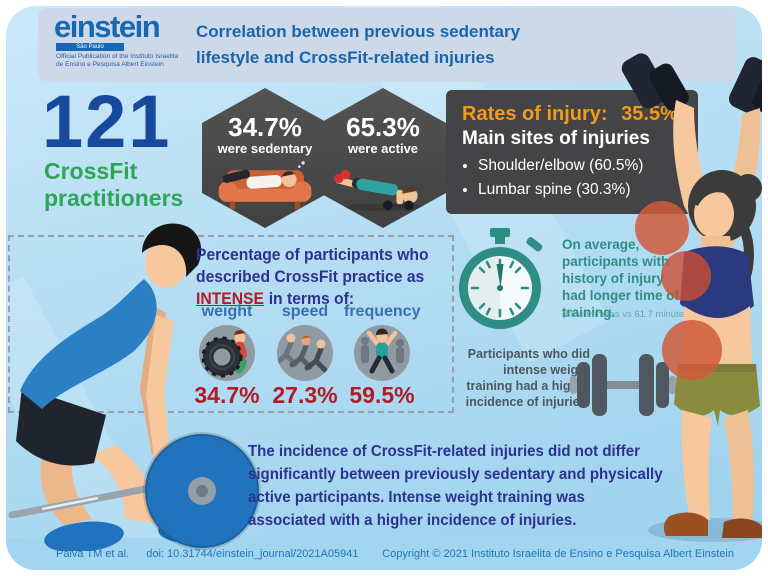 The height and width of the screenshot is (576, 768). Describe the element at coordinates (623, 387) in the screenshot. I see `gray-dumbbell-icon` at that location.